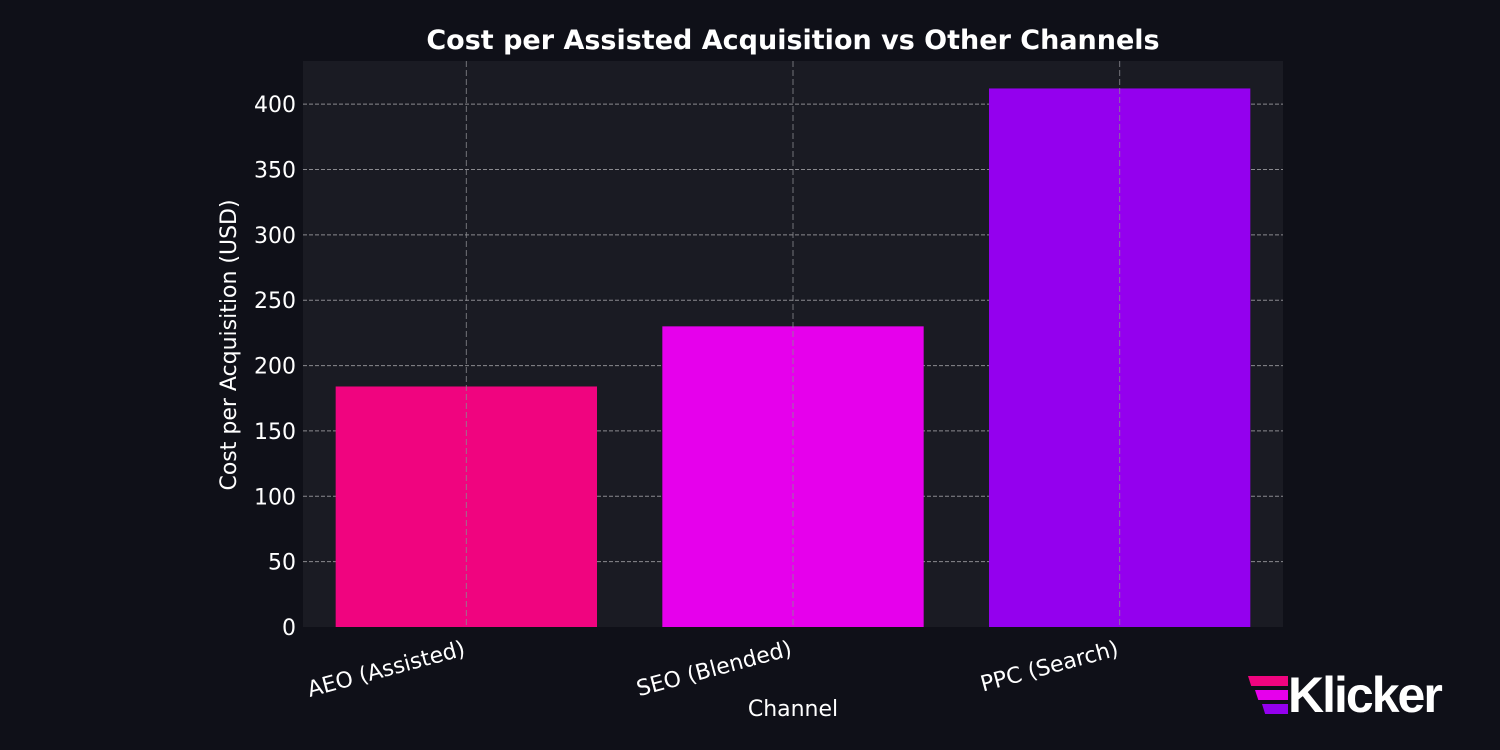  I want to click on y-tick-label: 400, so click(275, 105).